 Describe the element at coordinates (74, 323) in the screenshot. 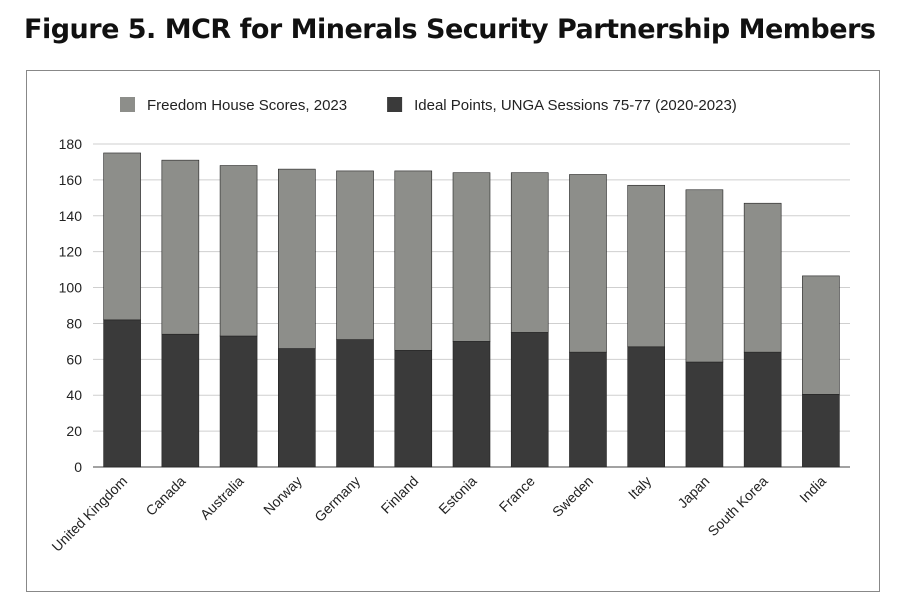

I see `y-tick-label: 80` at that location.